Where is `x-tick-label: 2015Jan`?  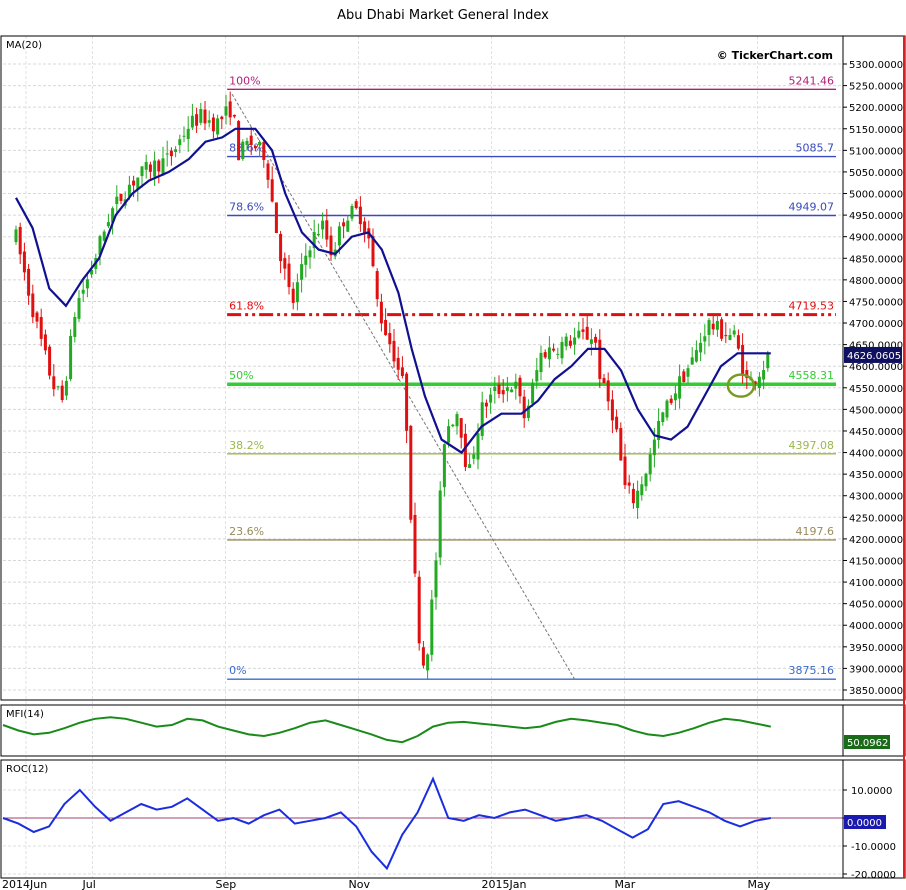
x-tick-label: 2015Jan is located at coordinates (504, 884).